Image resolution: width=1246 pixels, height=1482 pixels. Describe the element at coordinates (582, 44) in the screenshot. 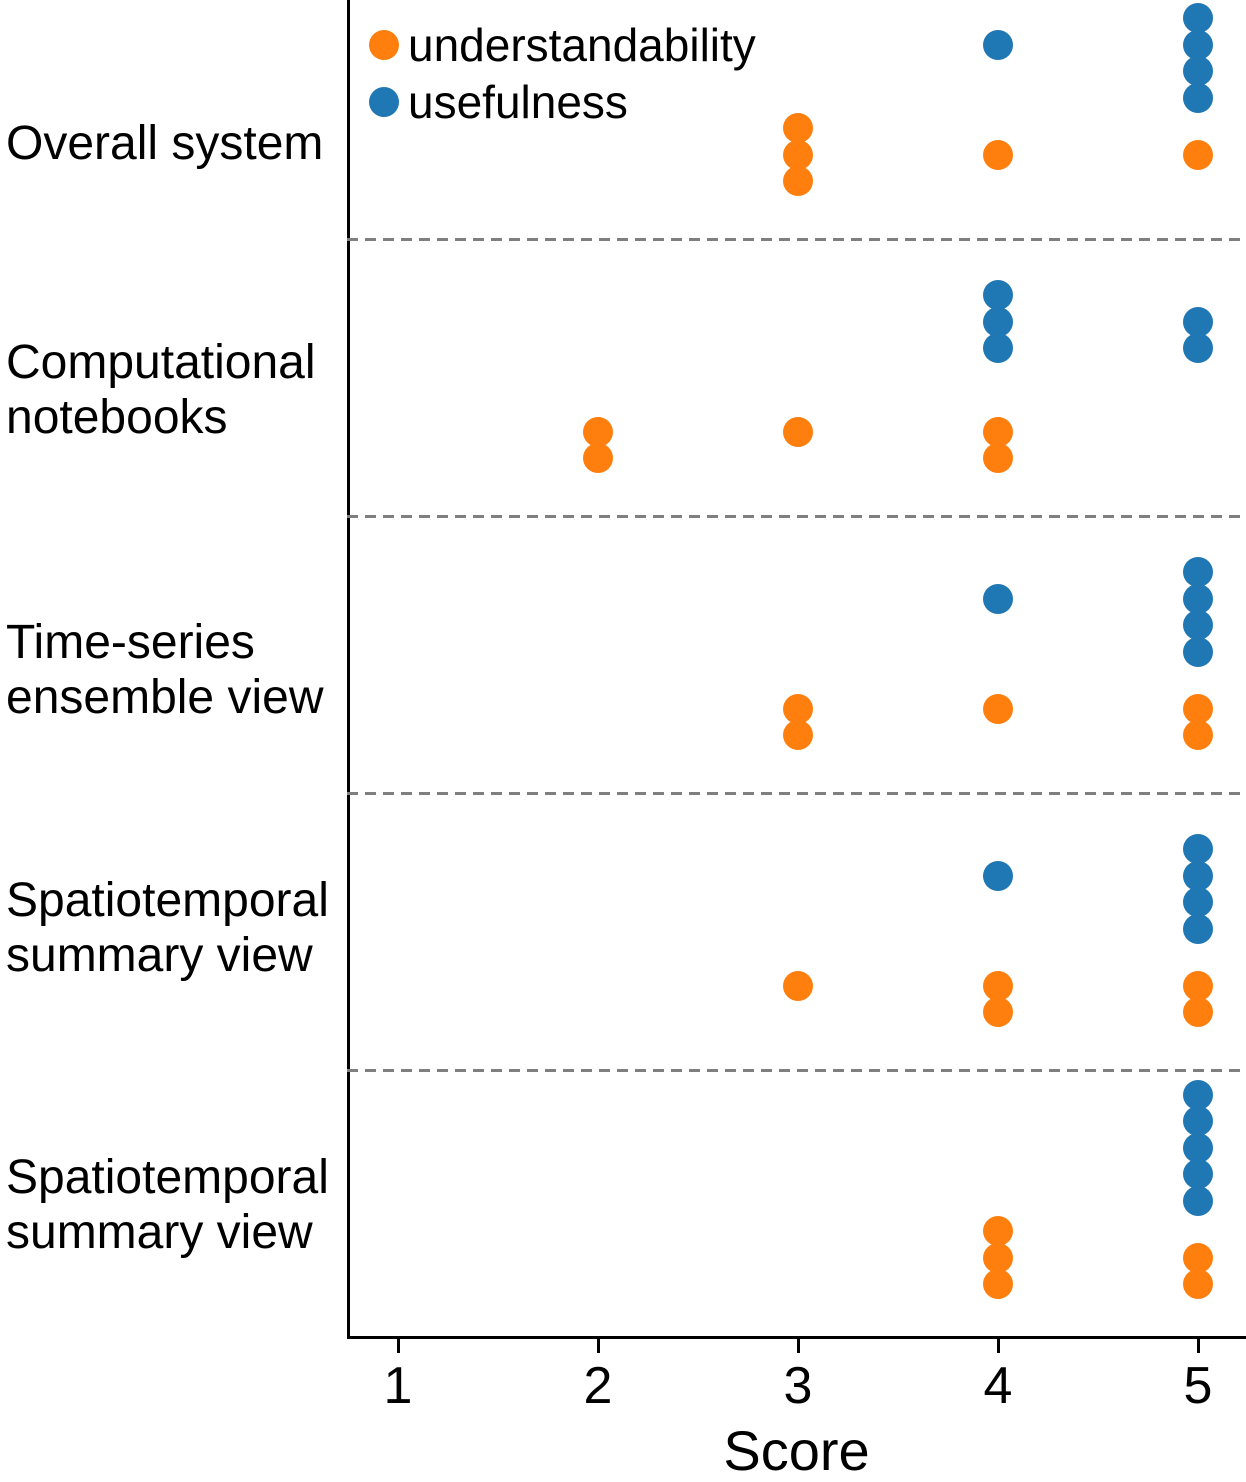

I see `legend-label: understandability` at that location.